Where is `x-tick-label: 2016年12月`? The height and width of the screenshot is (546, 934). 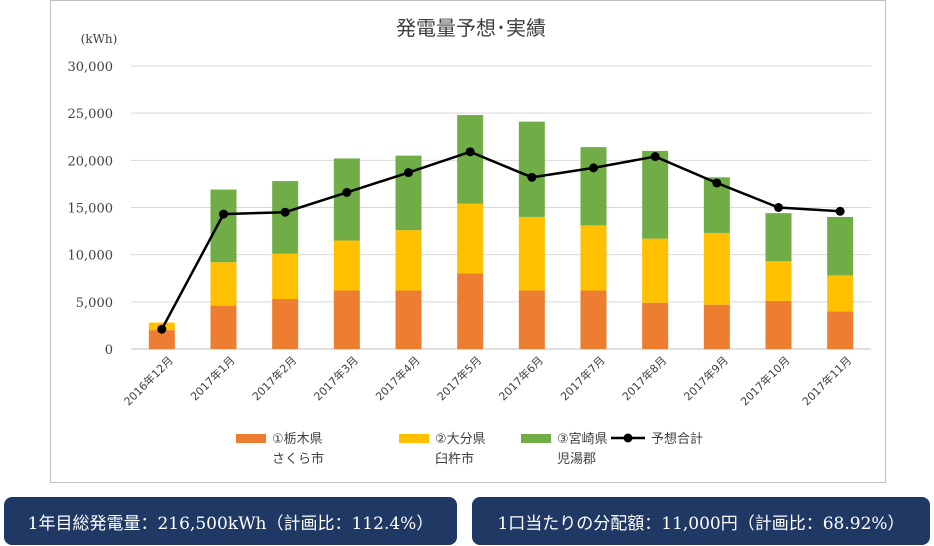
x-tick-label: 2016年12月 is located at coordinates (148, 380).